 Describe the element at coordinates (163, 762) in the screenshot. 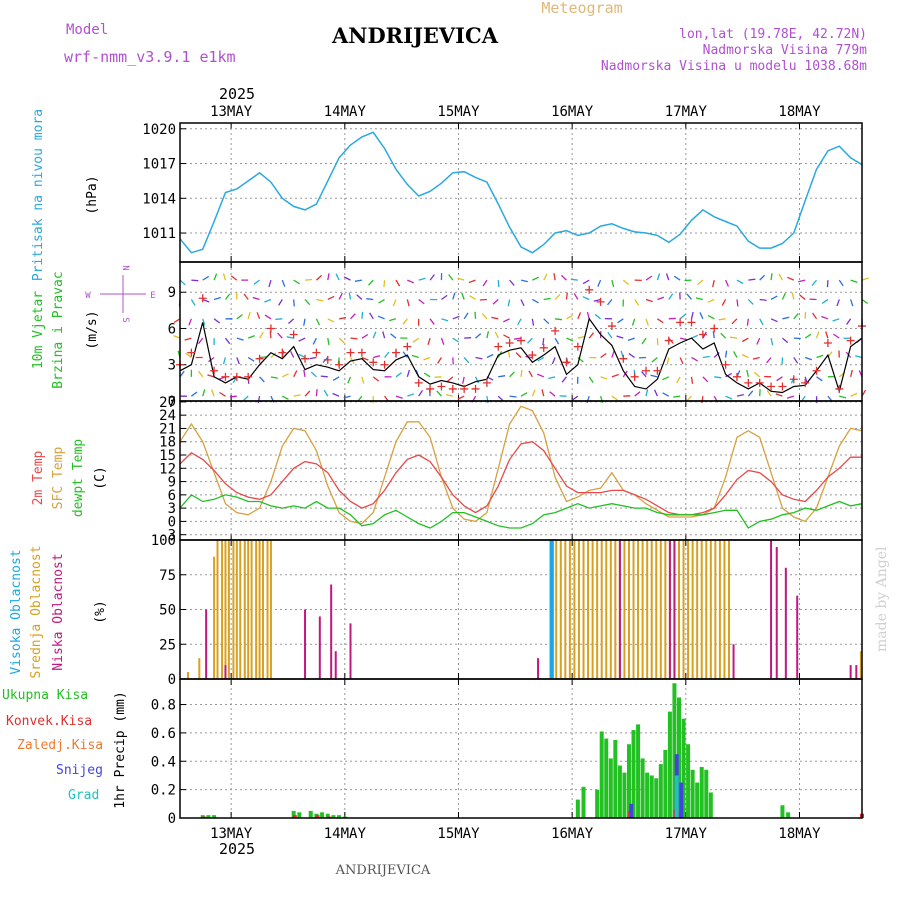

I see `y-tick-label: 0.4` at that location.